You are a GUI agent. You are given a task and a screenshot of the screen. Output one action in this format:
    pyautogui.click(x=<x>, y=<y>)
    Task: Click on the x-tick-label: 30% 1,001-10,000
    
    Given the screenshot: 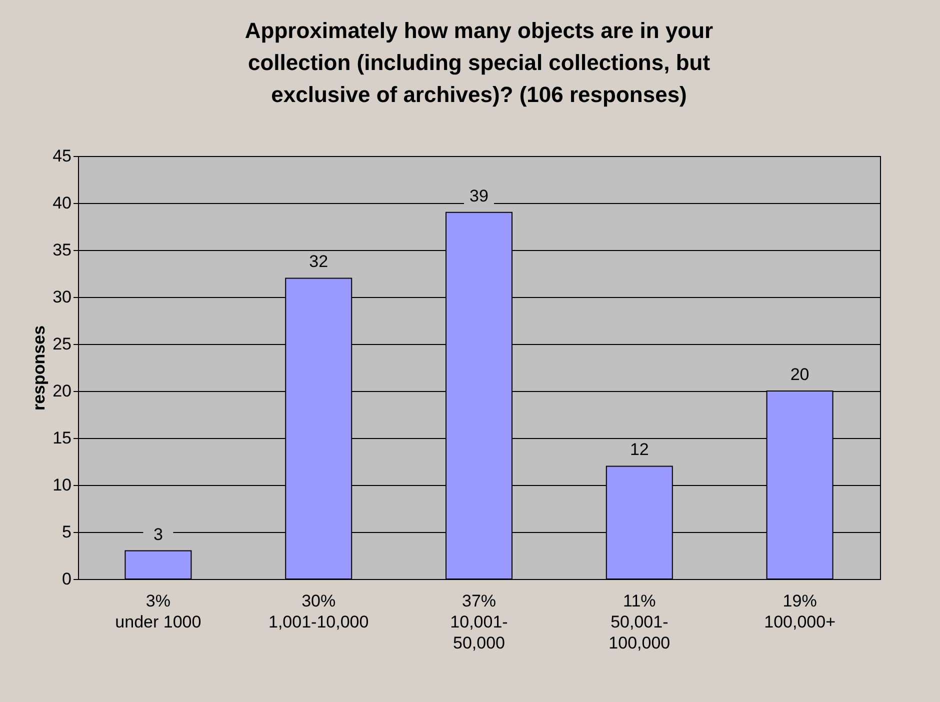 What is the action you would take?
    pyautogui.click(x=318, y=612)
    